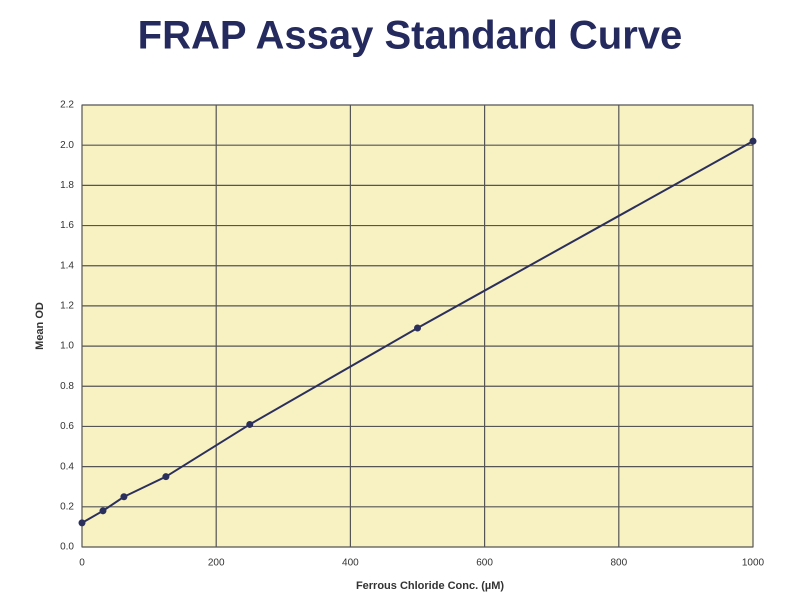  I want to click on y-tick-label: 1.0, so click(67, 346).